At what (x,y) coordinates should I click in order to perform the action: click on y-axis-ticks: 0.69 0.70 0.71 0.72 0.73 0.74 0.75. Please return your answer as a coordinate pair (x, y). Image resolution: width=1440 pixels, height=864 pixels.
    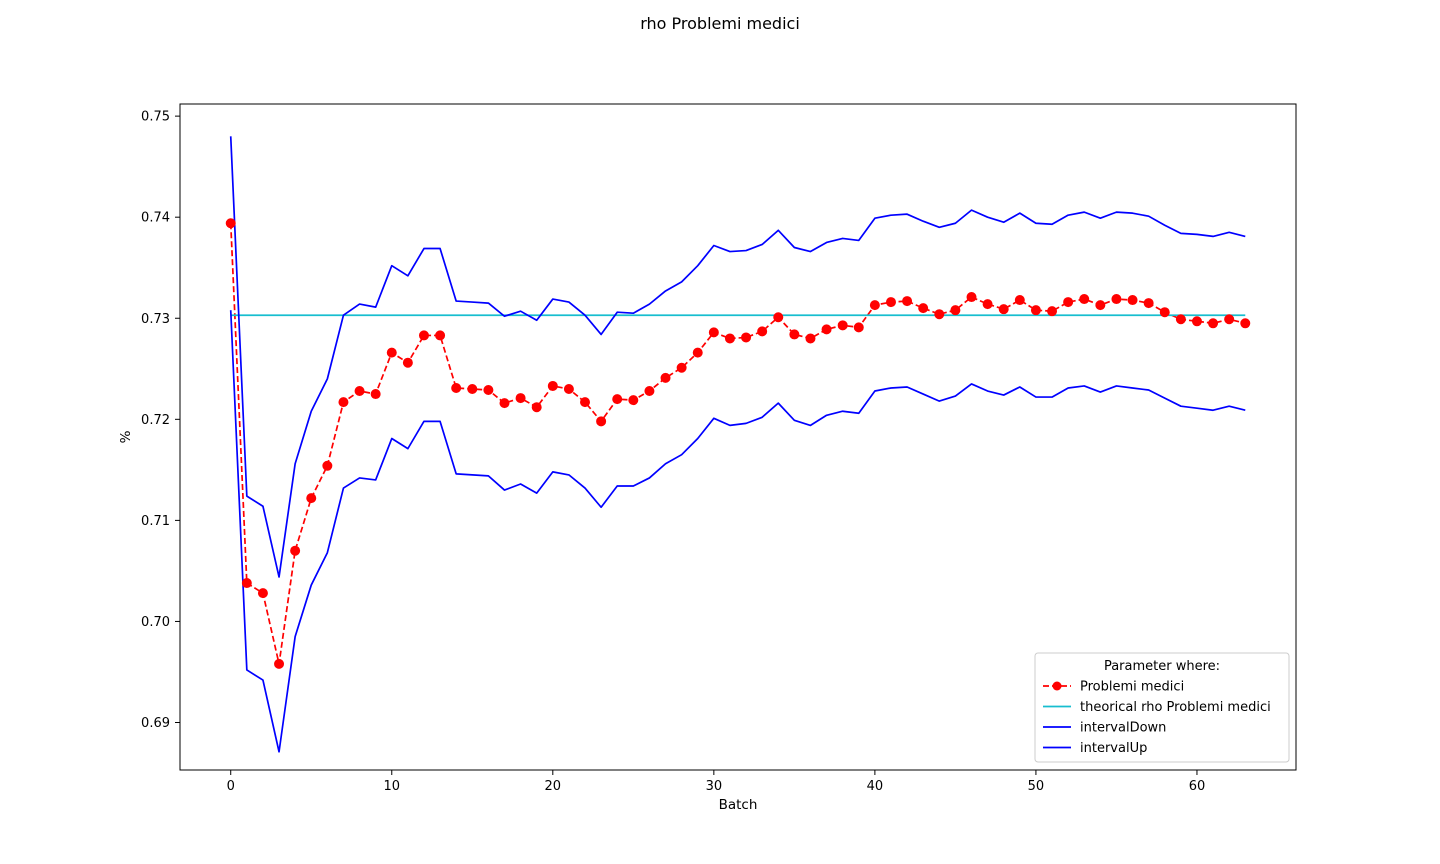
    Looking at the image, I should click on (160, 420).